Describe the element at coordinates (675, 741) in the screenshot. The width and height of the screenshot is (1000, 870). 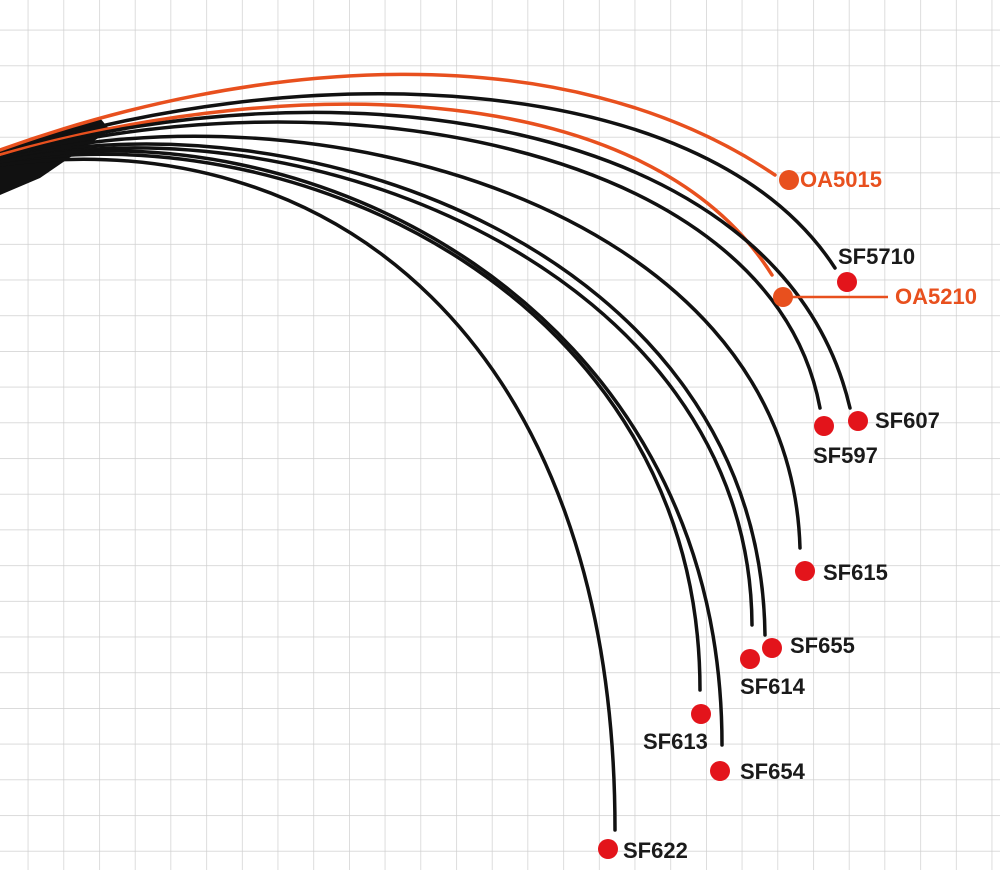
I see `rod-label: SF613` at that location.